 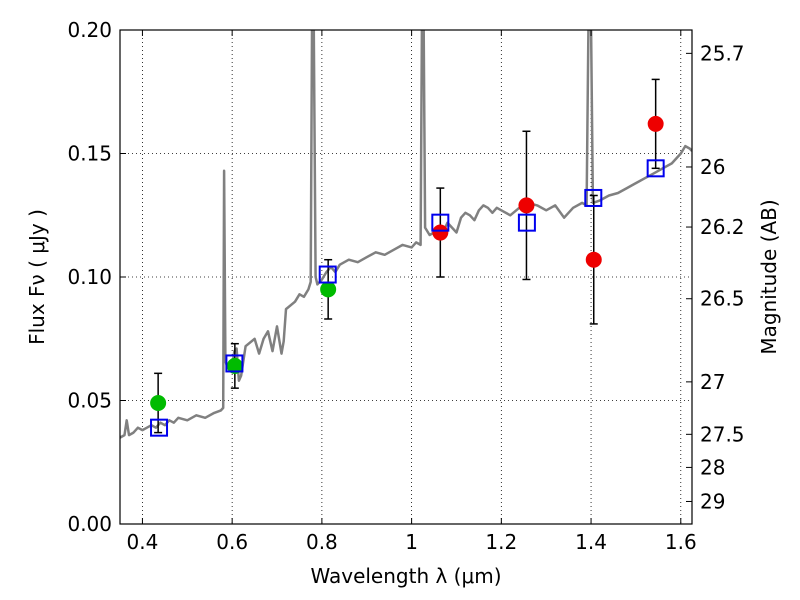 What do you see at coordinates (712, 501) in the screenshot?
I see `right-tick-label: 29` at bounding box center [712, 501].